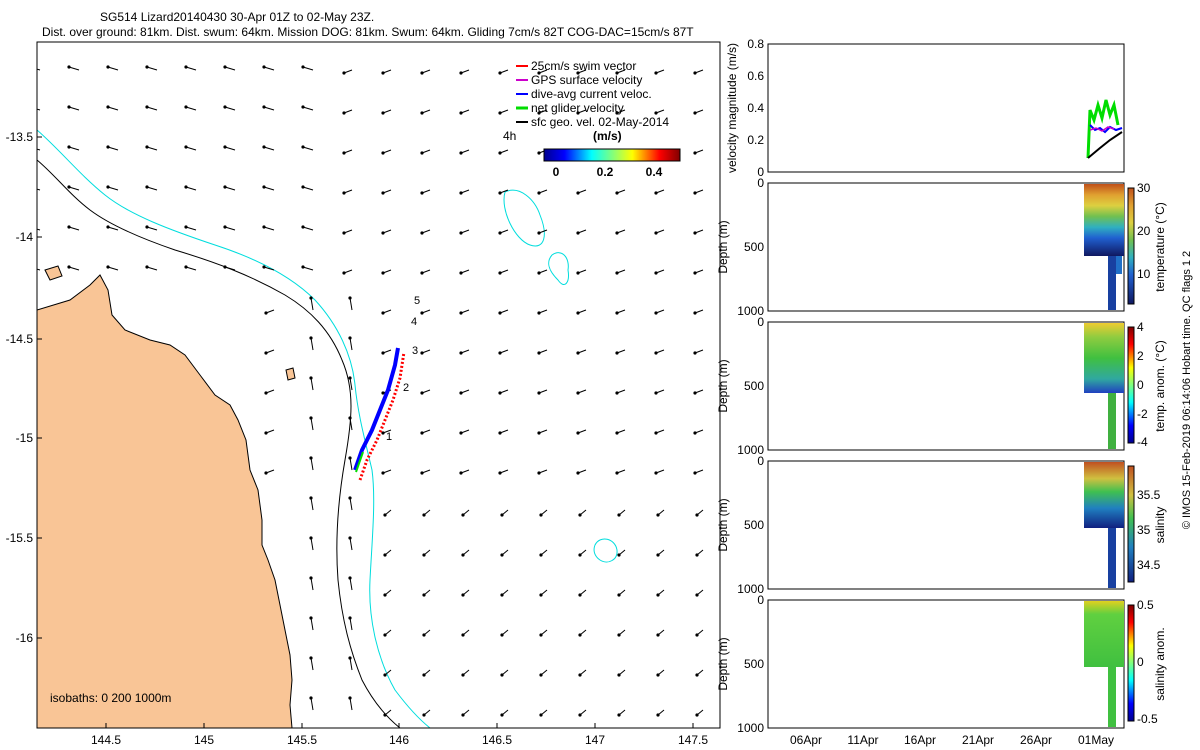 Image resolution: width=1200 pixels, height=750 pixels. What do you see at coordinates (1147, 719) in the screenshot?
I see `colorbar-tick: -0.5` at bounding box center [1147, 719].